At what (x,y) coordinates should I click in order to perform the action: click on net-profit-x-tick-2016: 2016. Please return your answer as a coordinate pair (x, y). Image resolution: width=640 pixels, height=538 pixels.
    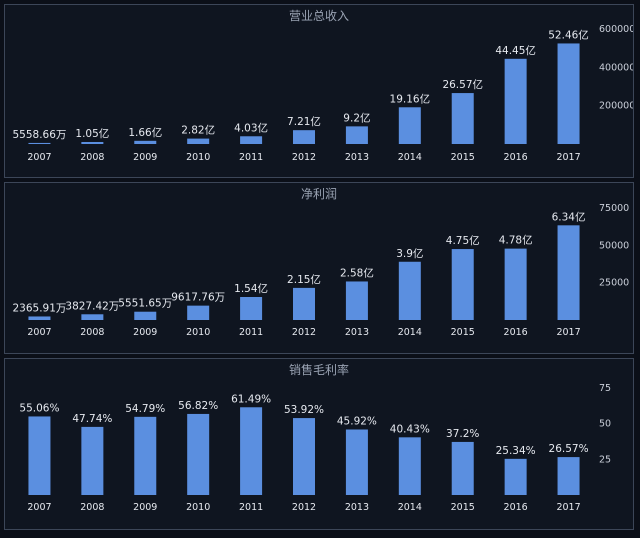
    Looking at the image, I should click on (516, 332).